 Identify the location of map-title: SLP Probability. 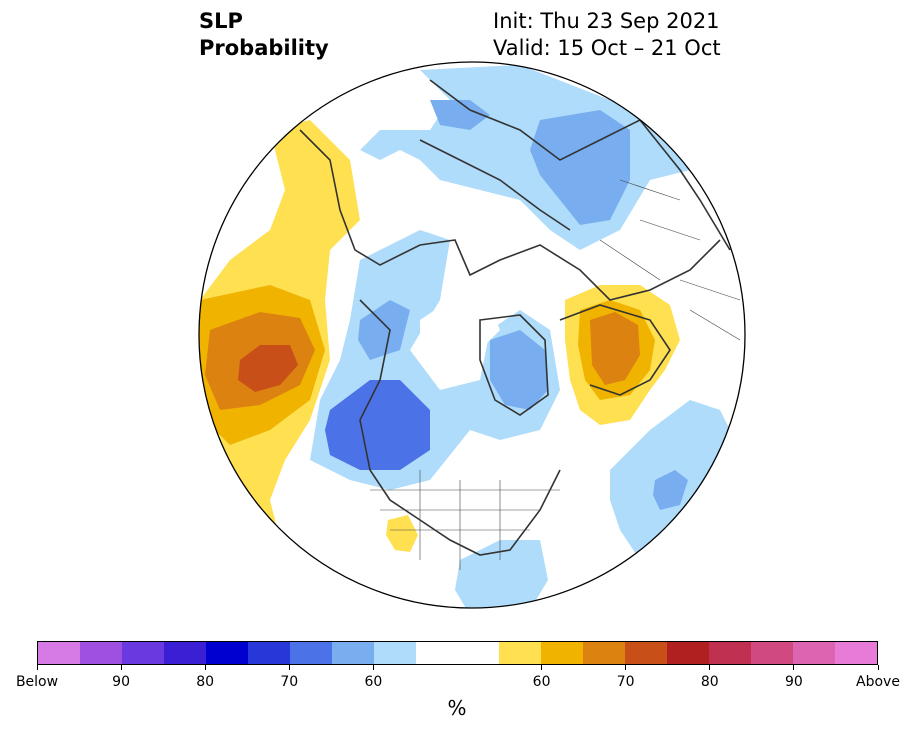
(264, 35).